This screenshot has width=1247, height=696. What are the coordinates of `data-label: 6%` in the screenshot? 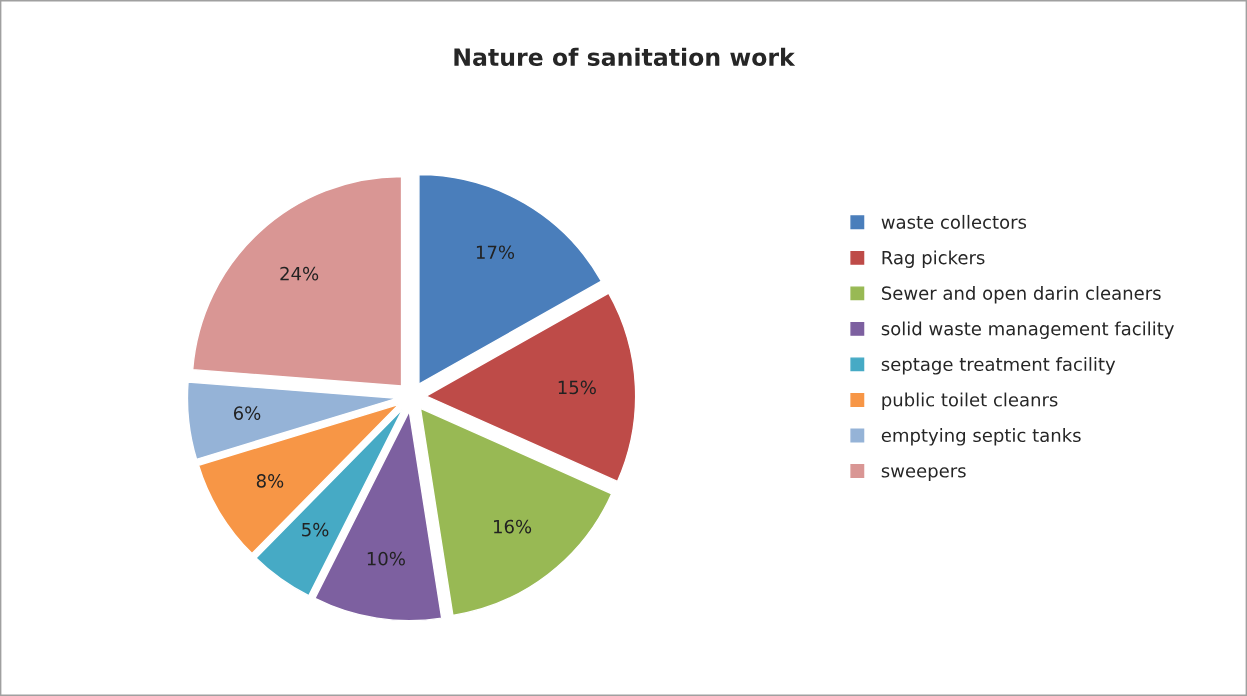 It's located at (247, 413).